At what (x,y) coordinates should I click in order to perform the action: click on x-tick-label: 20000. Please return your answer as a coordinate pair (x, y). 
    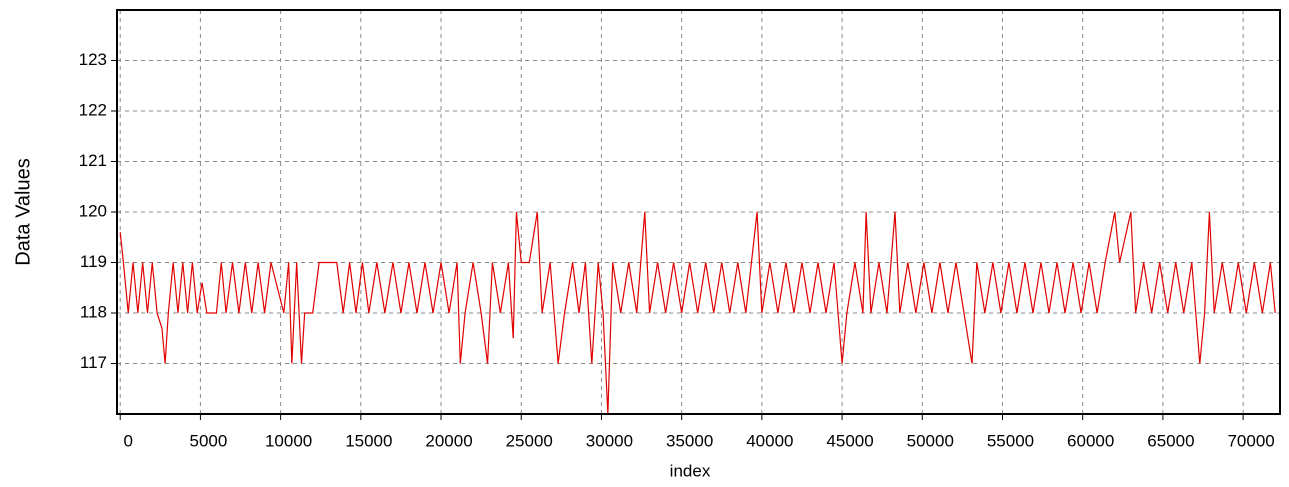
    Looking at the image, I should click on (448, 440).